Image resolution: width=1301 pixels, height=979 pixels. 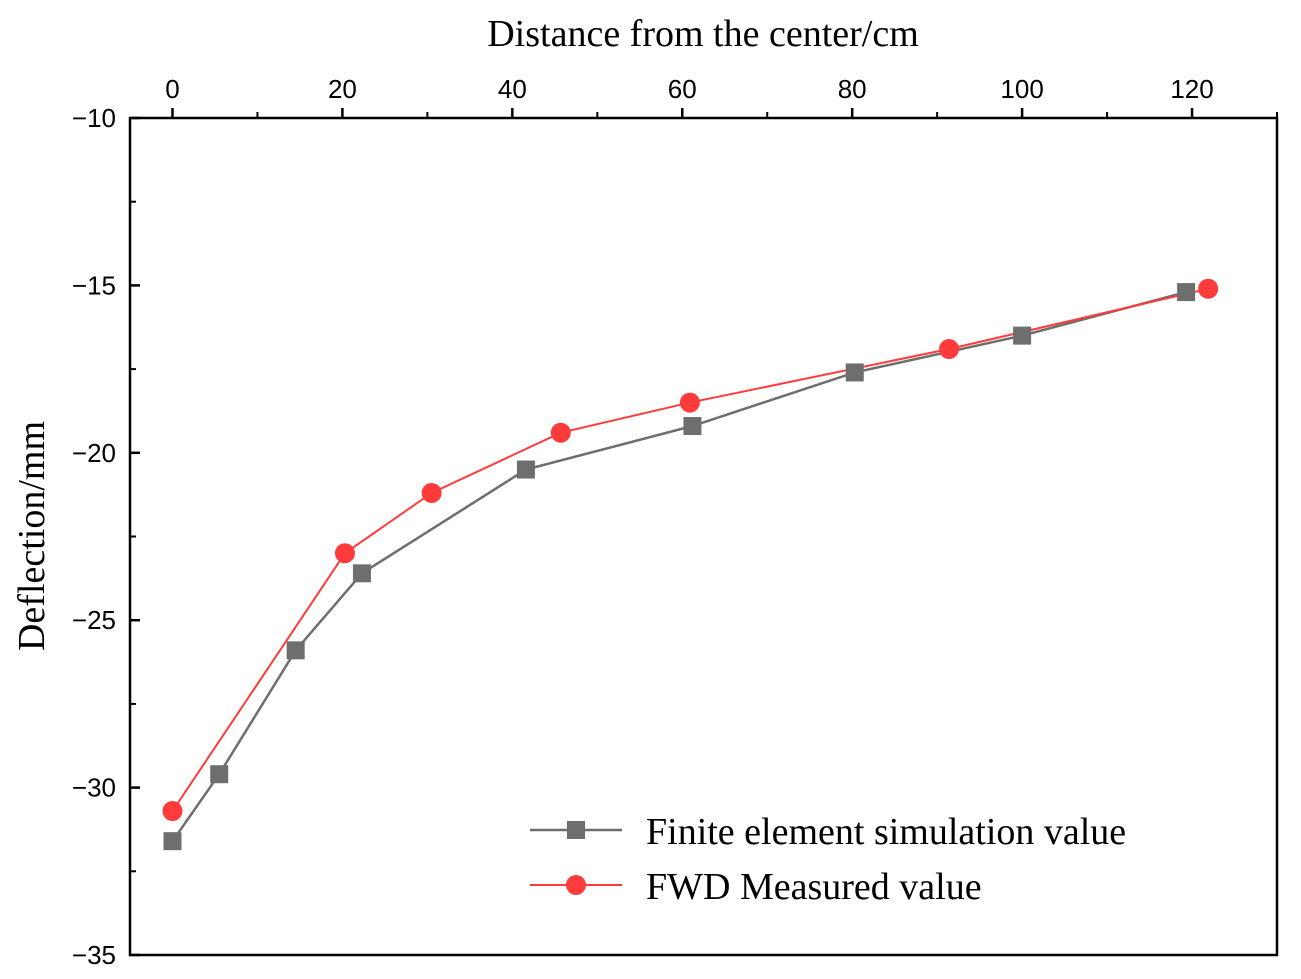 I want to click on x-tick-label: 0, so click(x=172, y=89).